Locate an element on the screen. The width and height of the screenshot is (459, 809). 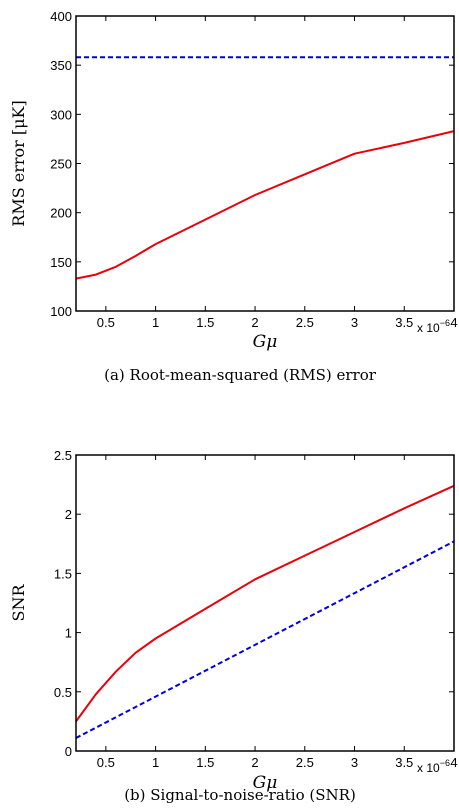
chart-1-ytick-label: 2.5 is located at coordinates (63, 455).